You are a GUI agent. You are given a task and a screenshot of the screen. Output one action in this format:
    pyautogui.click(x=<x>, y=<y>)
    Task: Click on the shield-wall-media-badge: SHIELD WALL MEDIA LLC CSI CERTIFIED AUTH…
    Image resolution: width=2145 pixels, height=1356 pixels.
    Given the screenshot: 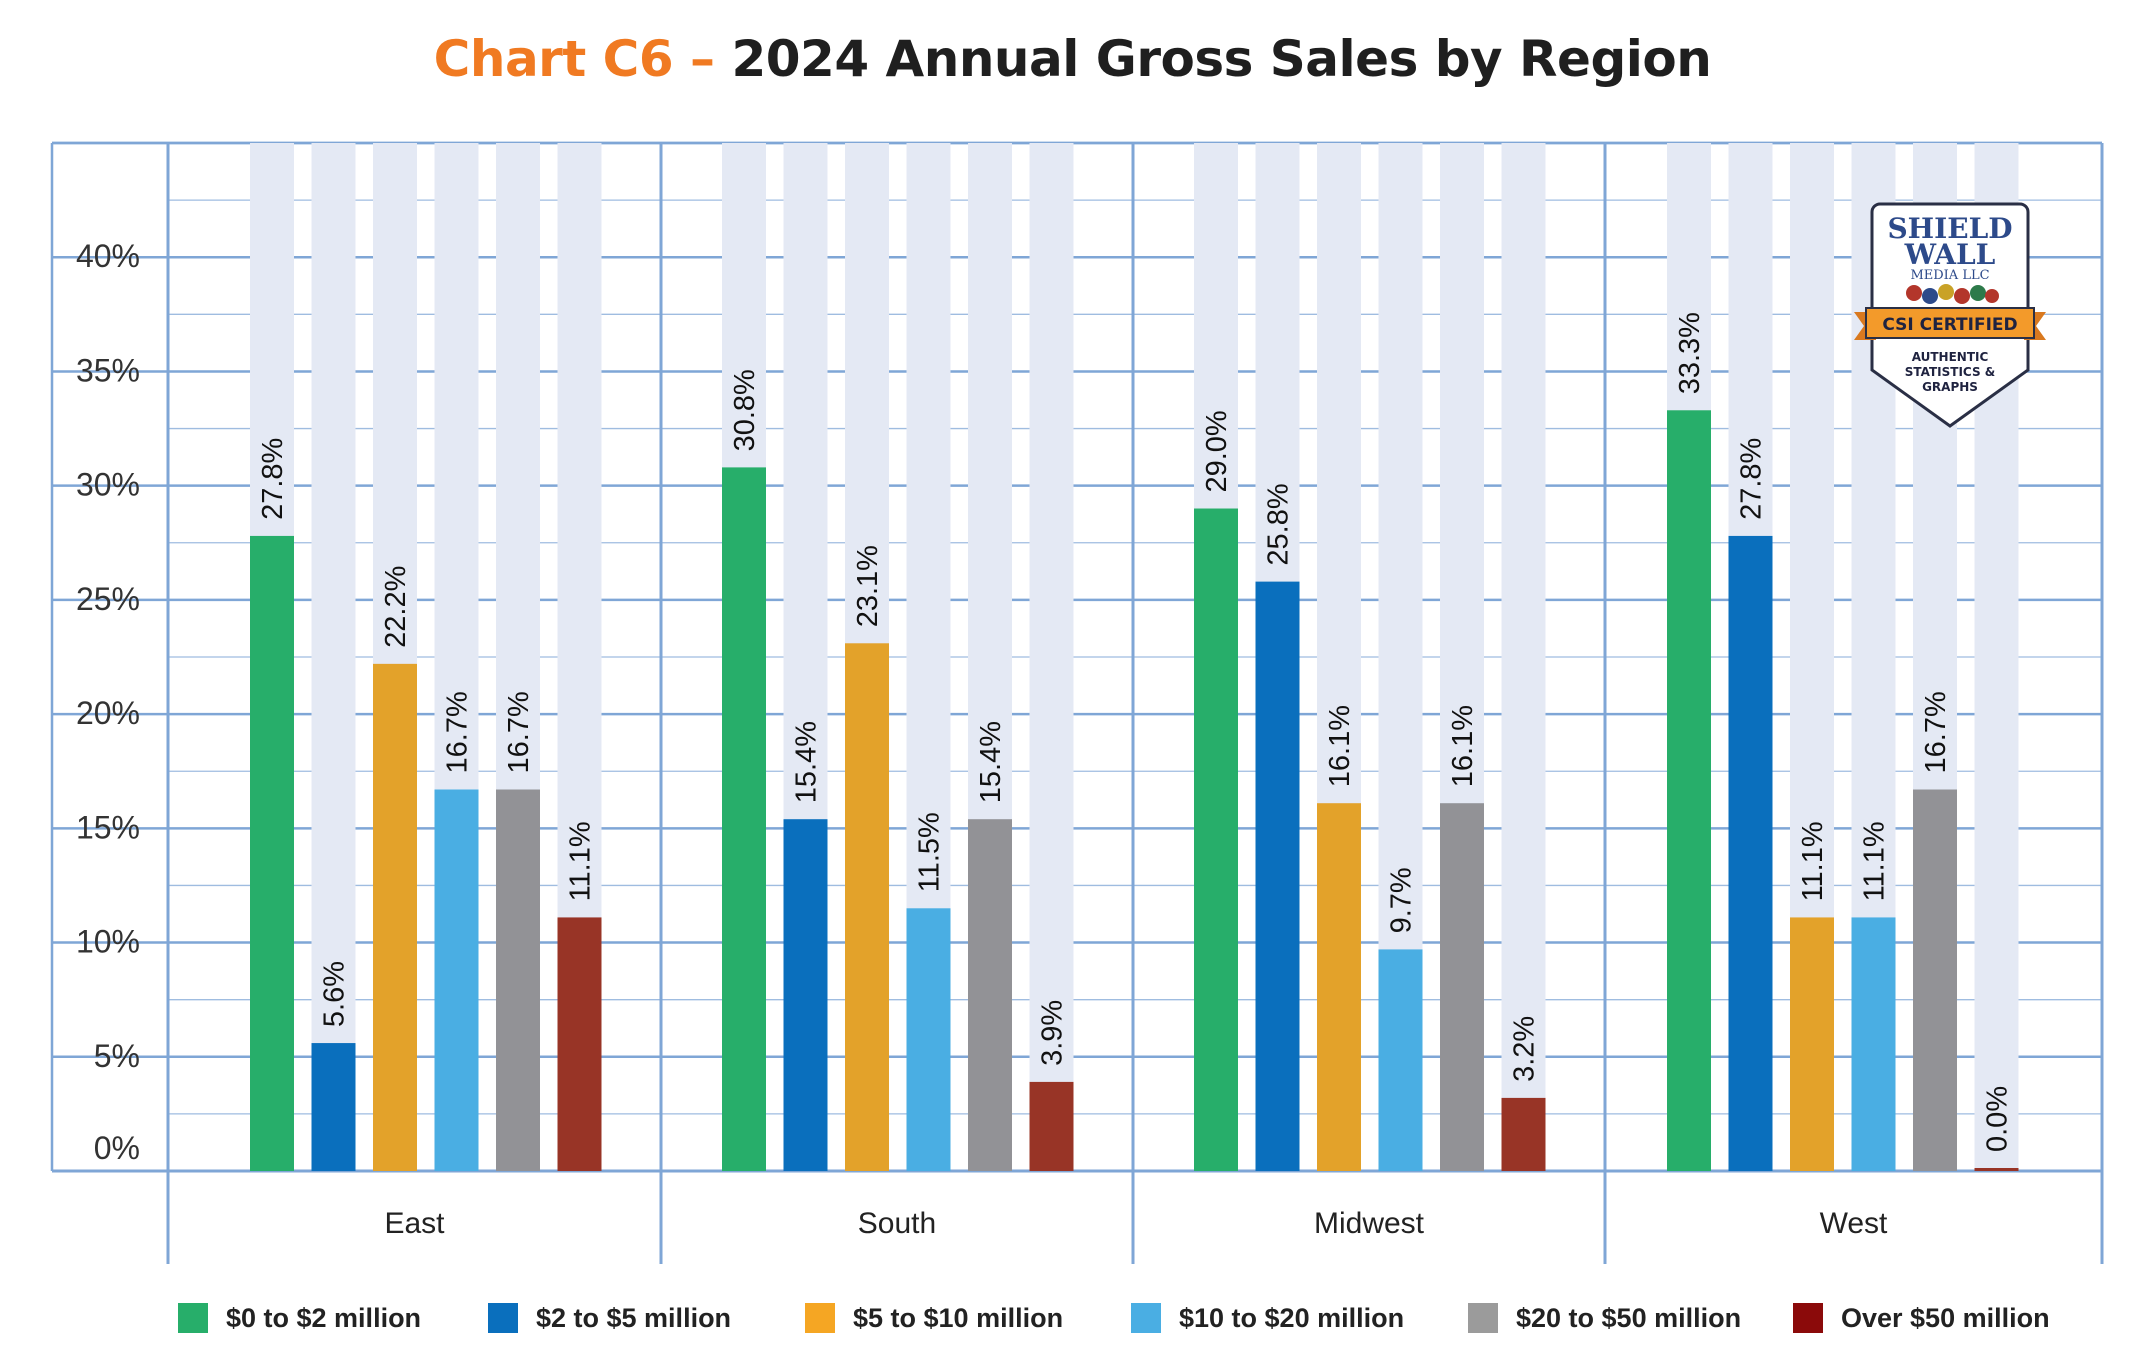 What is the action you would take?
    pyautogui.click(x=1950, y=315)
    